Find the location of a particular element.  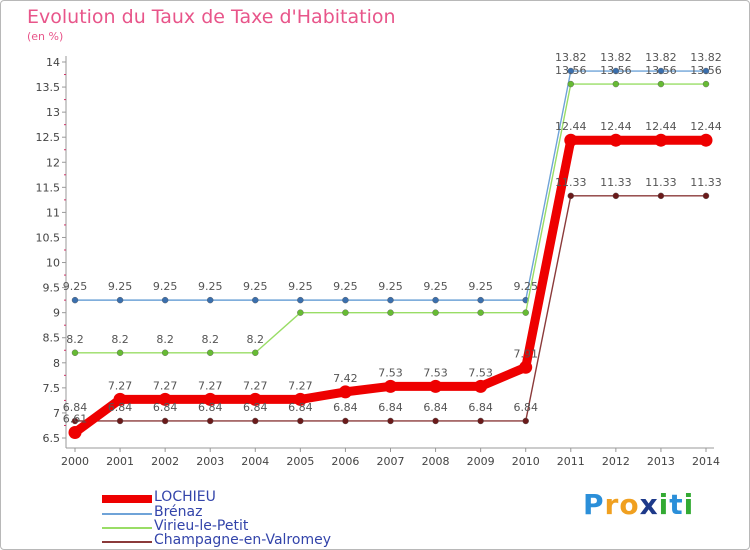

x-tick-label: 2009 is located at coordinates (481, 461).